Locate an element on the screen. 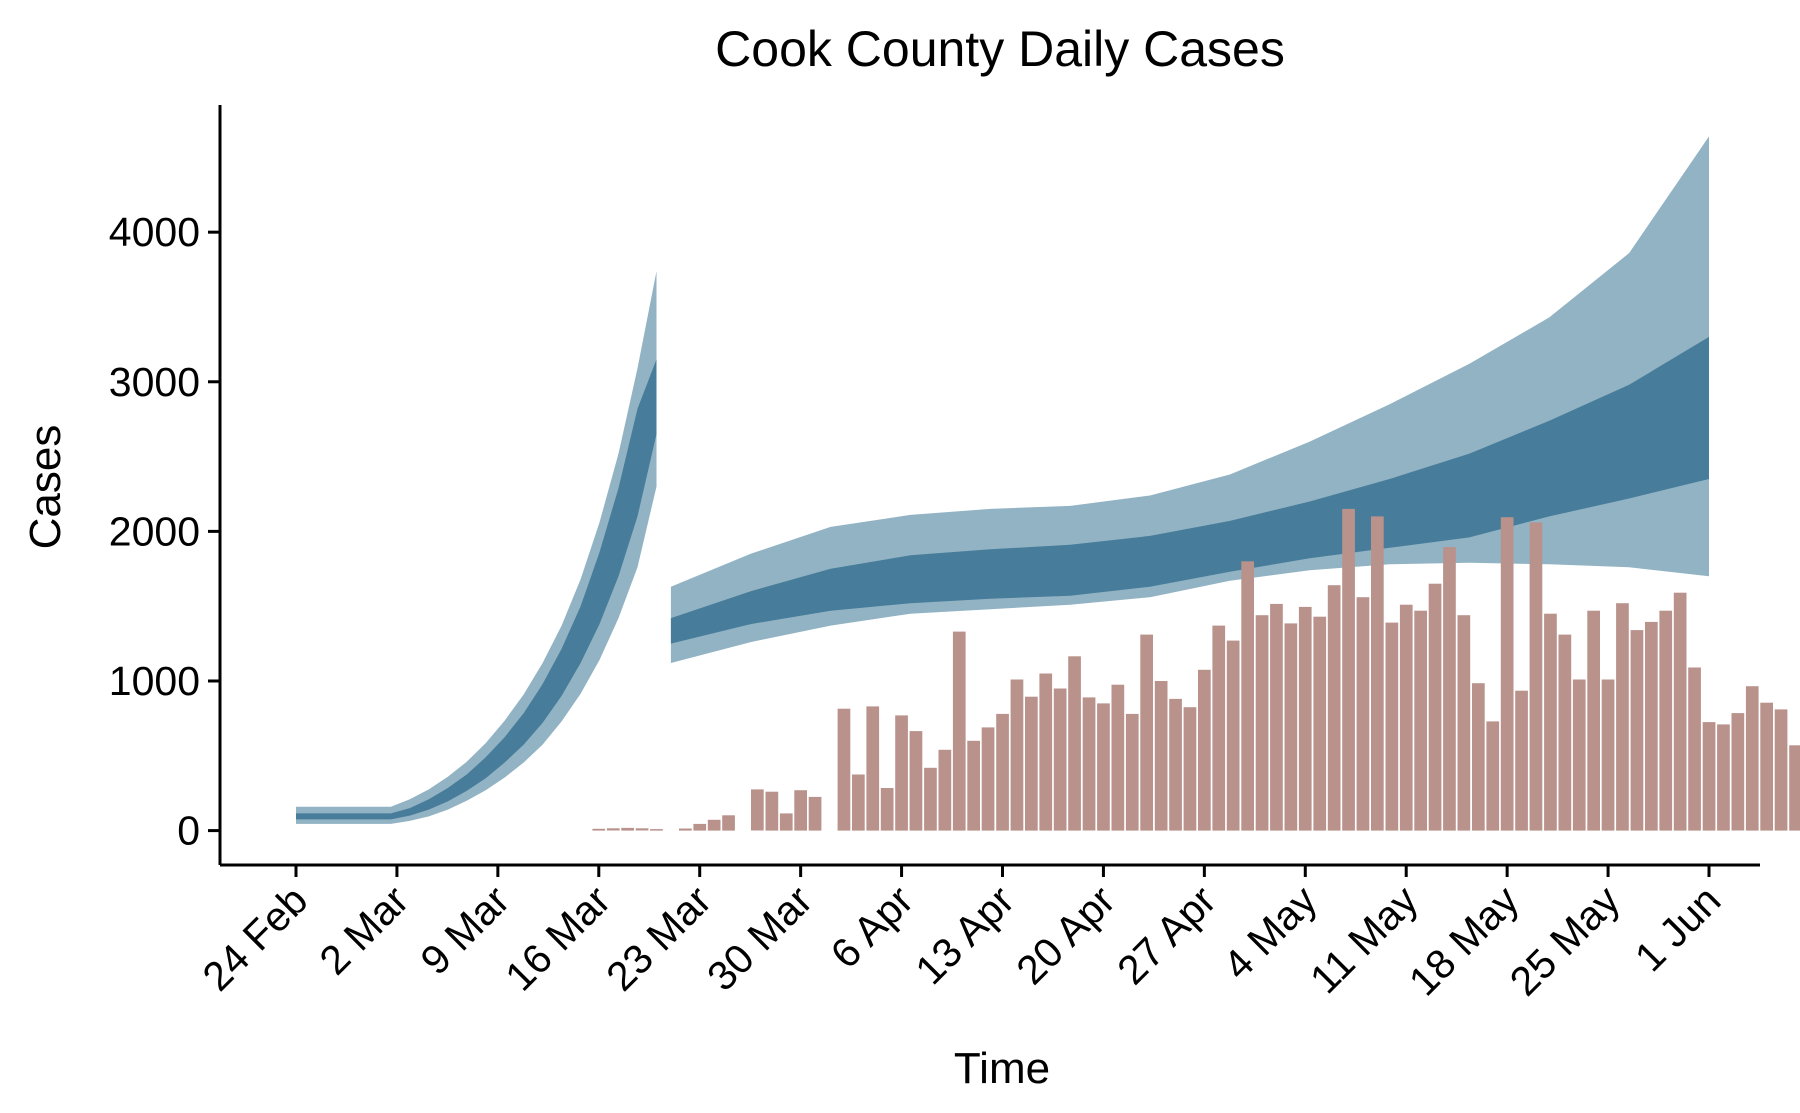 Image resolution: width=1800 pixels, height=1113 pixels. x-tick-label: 27 Apr is located at coordinates (1166, 935).